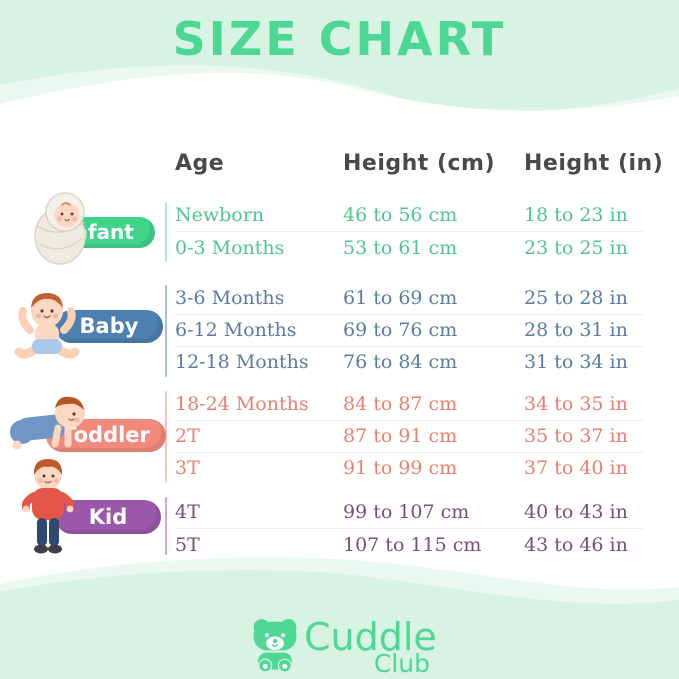 This screenshot has width=679, height=679. What do you see at coordinates (230, 298) in the screenshot?
I see `age-cell: 3-6 Months` at bounding box center [230, 298].